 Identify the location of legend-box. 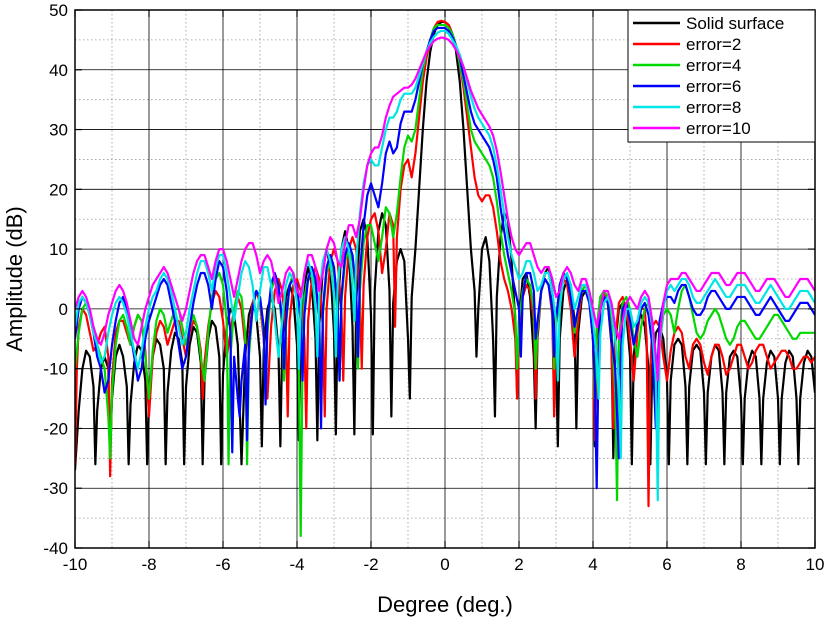
(721, 76).